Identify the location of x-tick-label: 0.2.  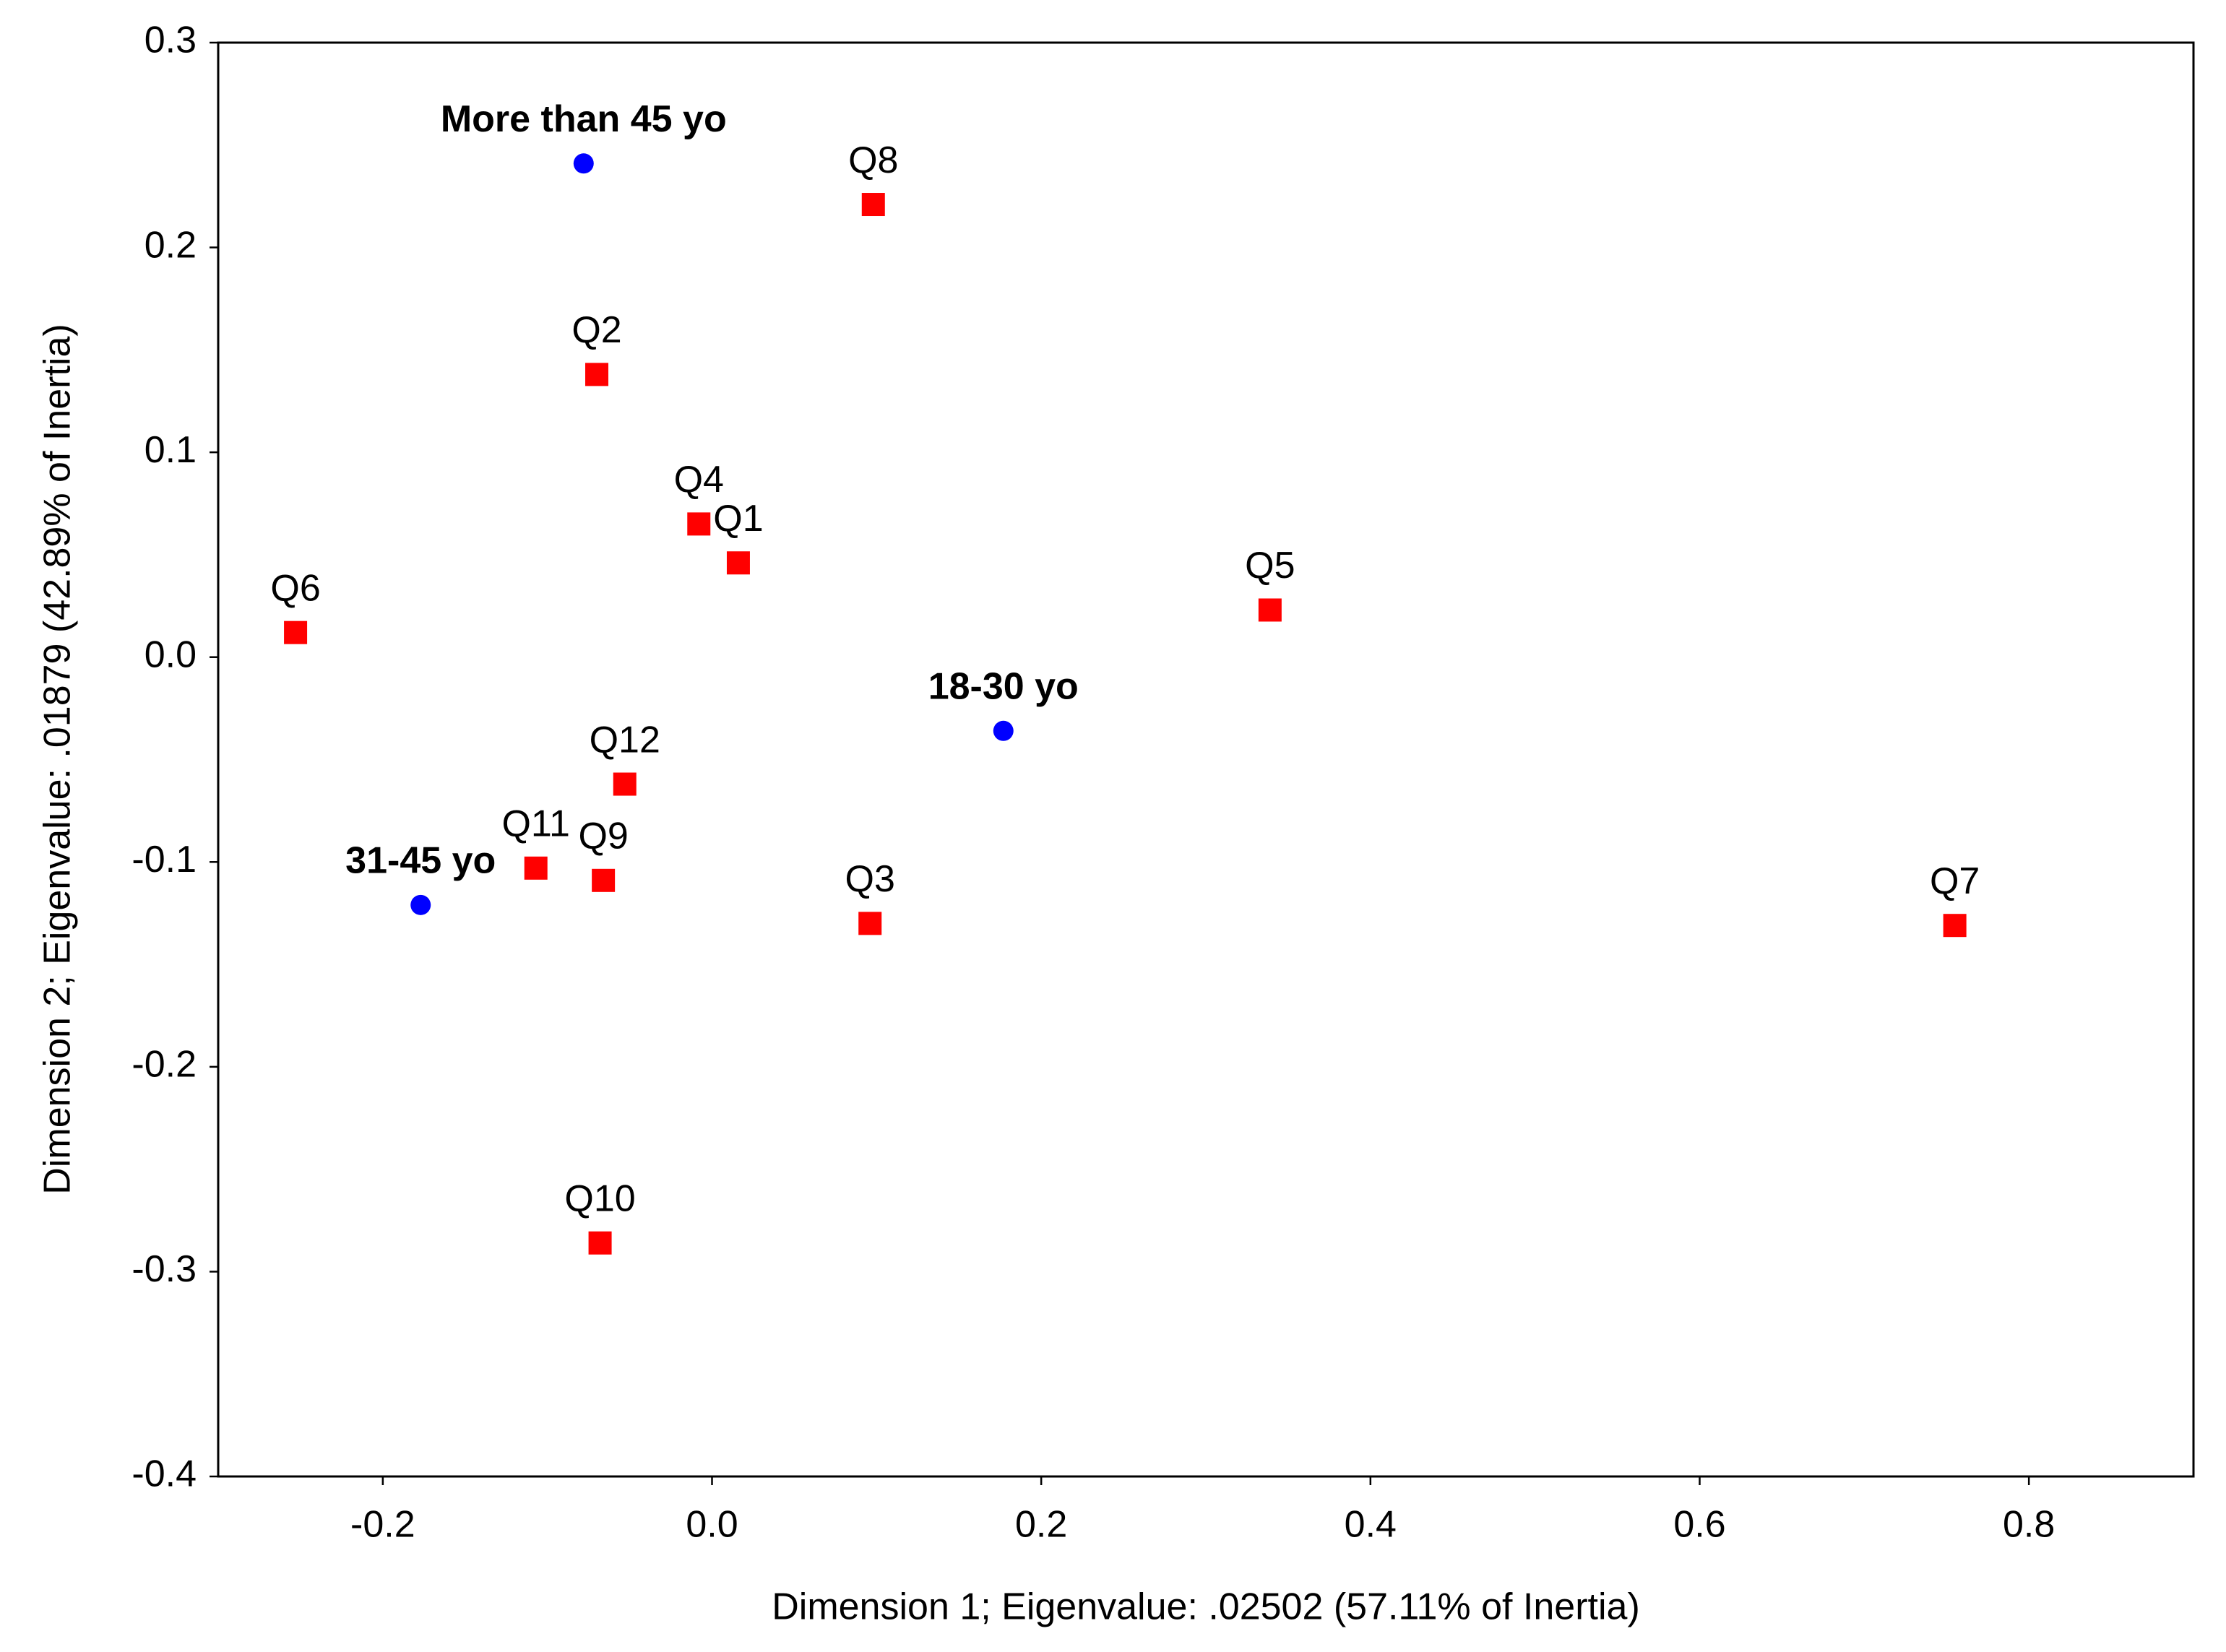
(1041, 1525).